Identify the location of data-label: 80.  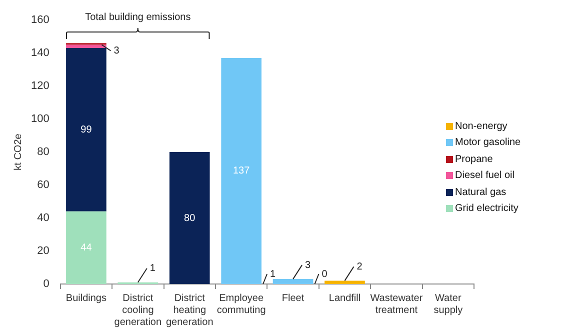
(190, 218).